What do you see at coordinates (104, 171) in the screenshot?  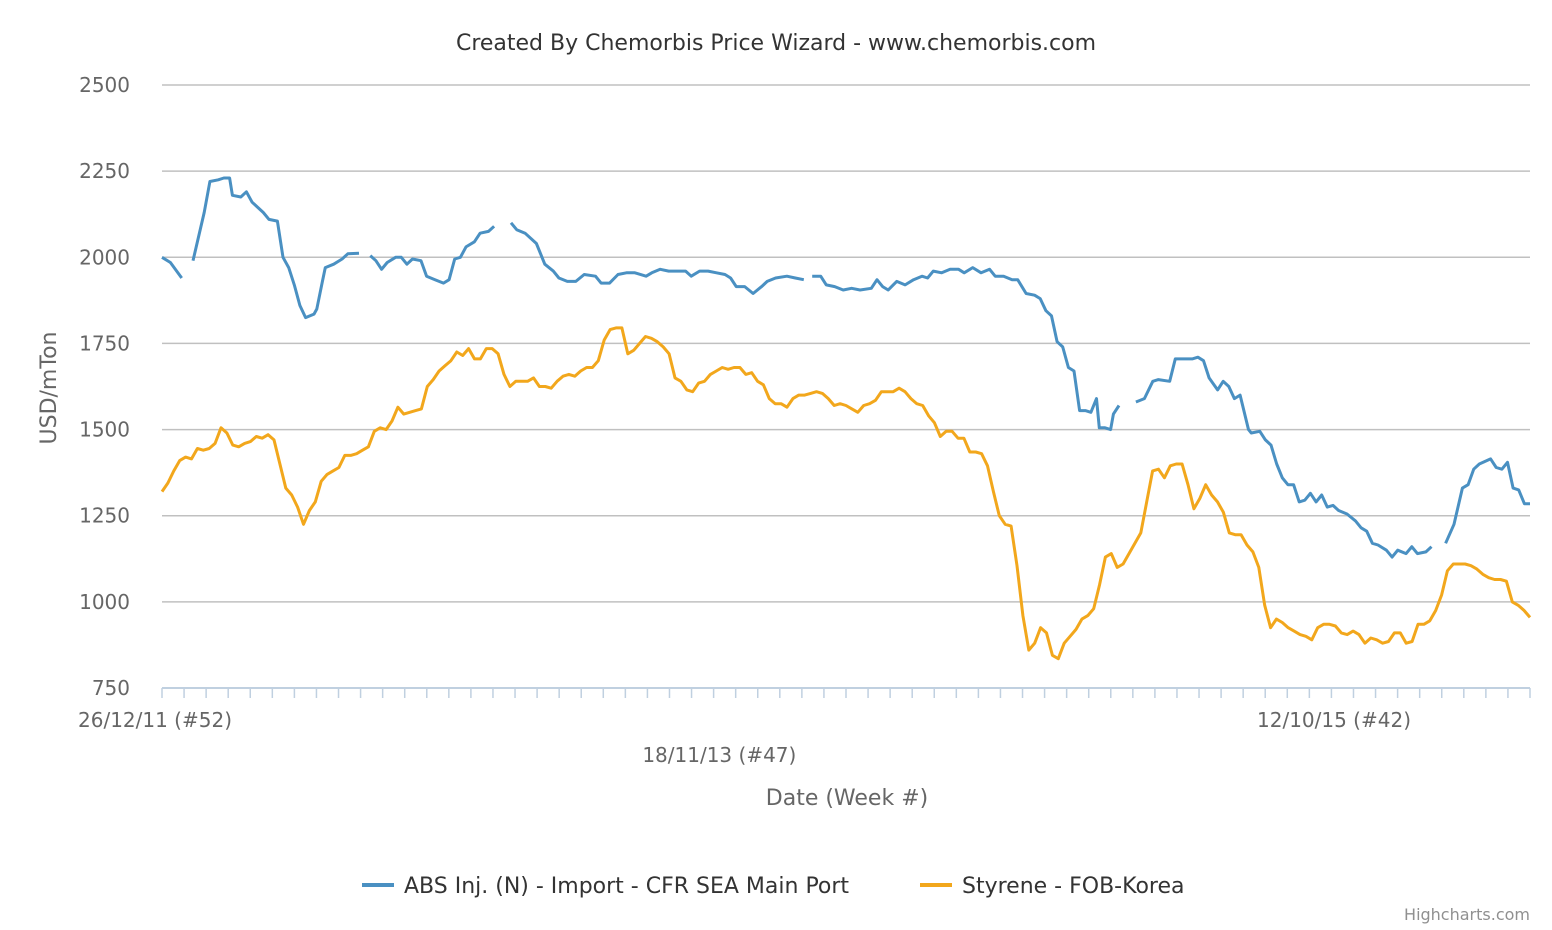 I see `y-tick-label: 2250` at bounding box center [104, 171].